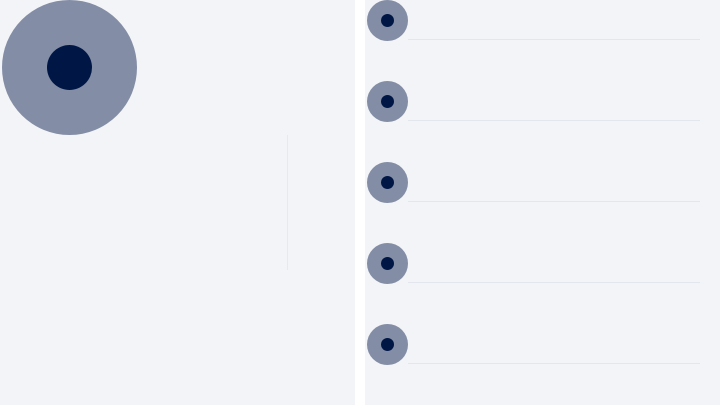 This screenshot has width=720, height=405. I want to click on profile-avatar-icon, so click(69, 67).